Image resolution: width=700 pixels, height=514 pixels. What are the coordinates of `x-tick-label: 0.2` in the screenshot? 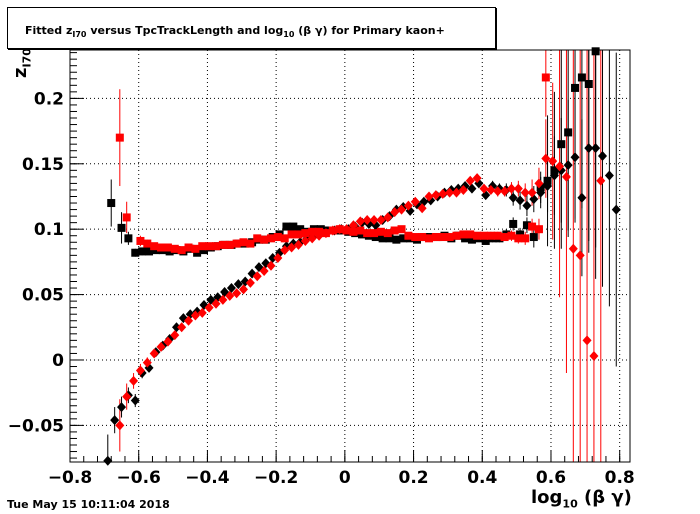 It's located at (413, 478).